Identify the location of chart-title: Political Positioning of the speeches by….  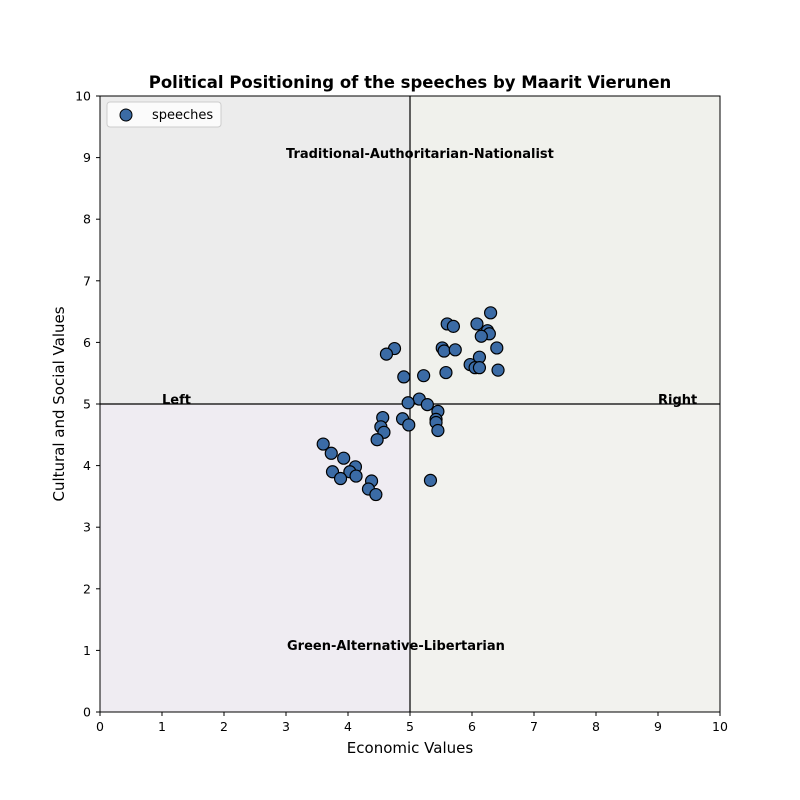
(410, 82).